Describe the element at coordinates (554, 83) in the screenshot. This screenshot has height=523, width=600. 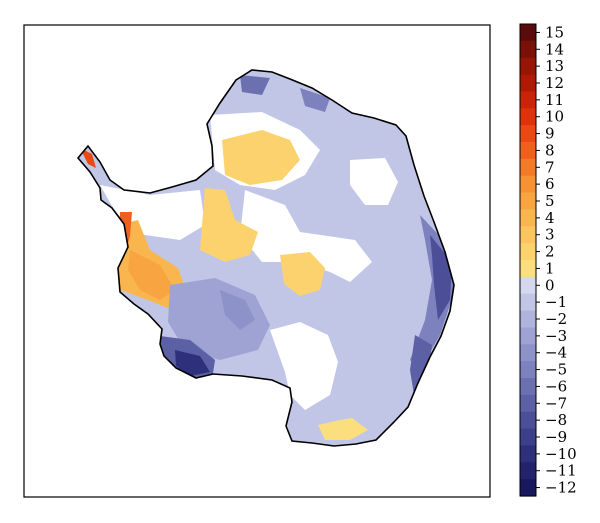
I see `colorbar-tick-label: 12` at that location.